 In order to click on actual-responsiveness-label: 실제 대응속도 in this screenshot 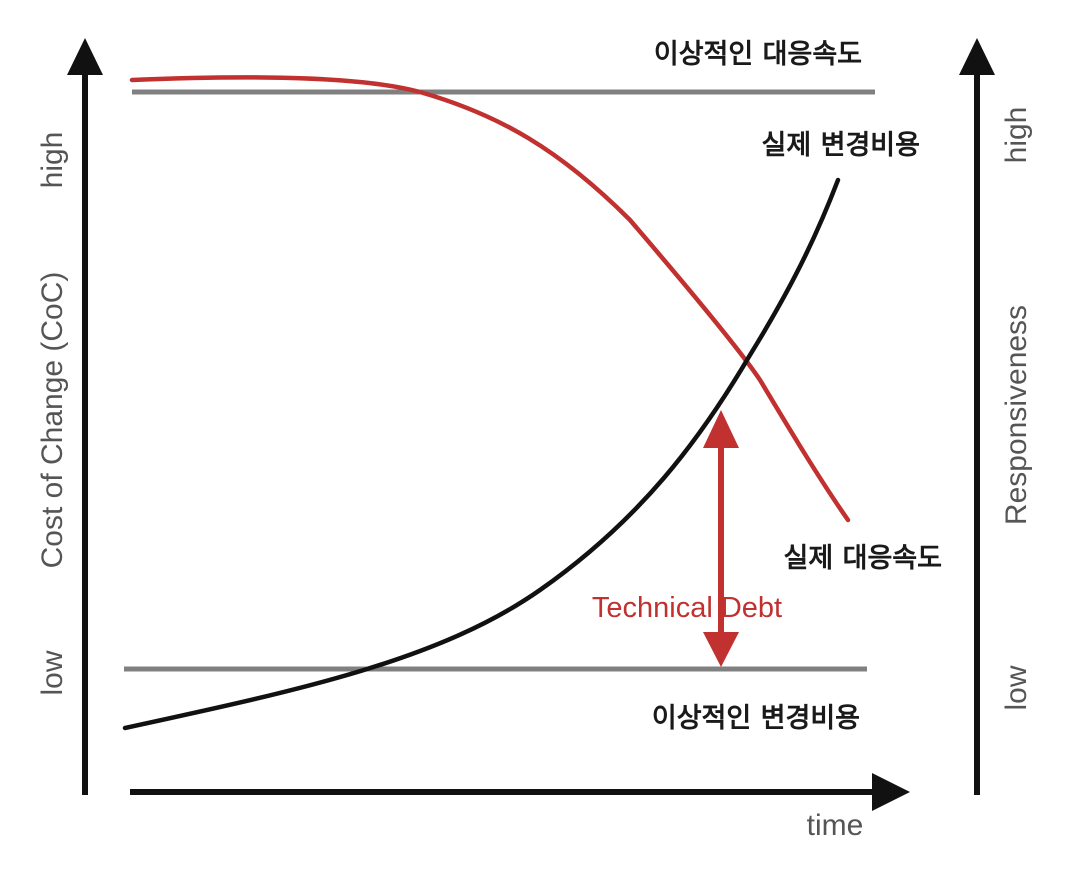, I will do `click(863, 558)`.